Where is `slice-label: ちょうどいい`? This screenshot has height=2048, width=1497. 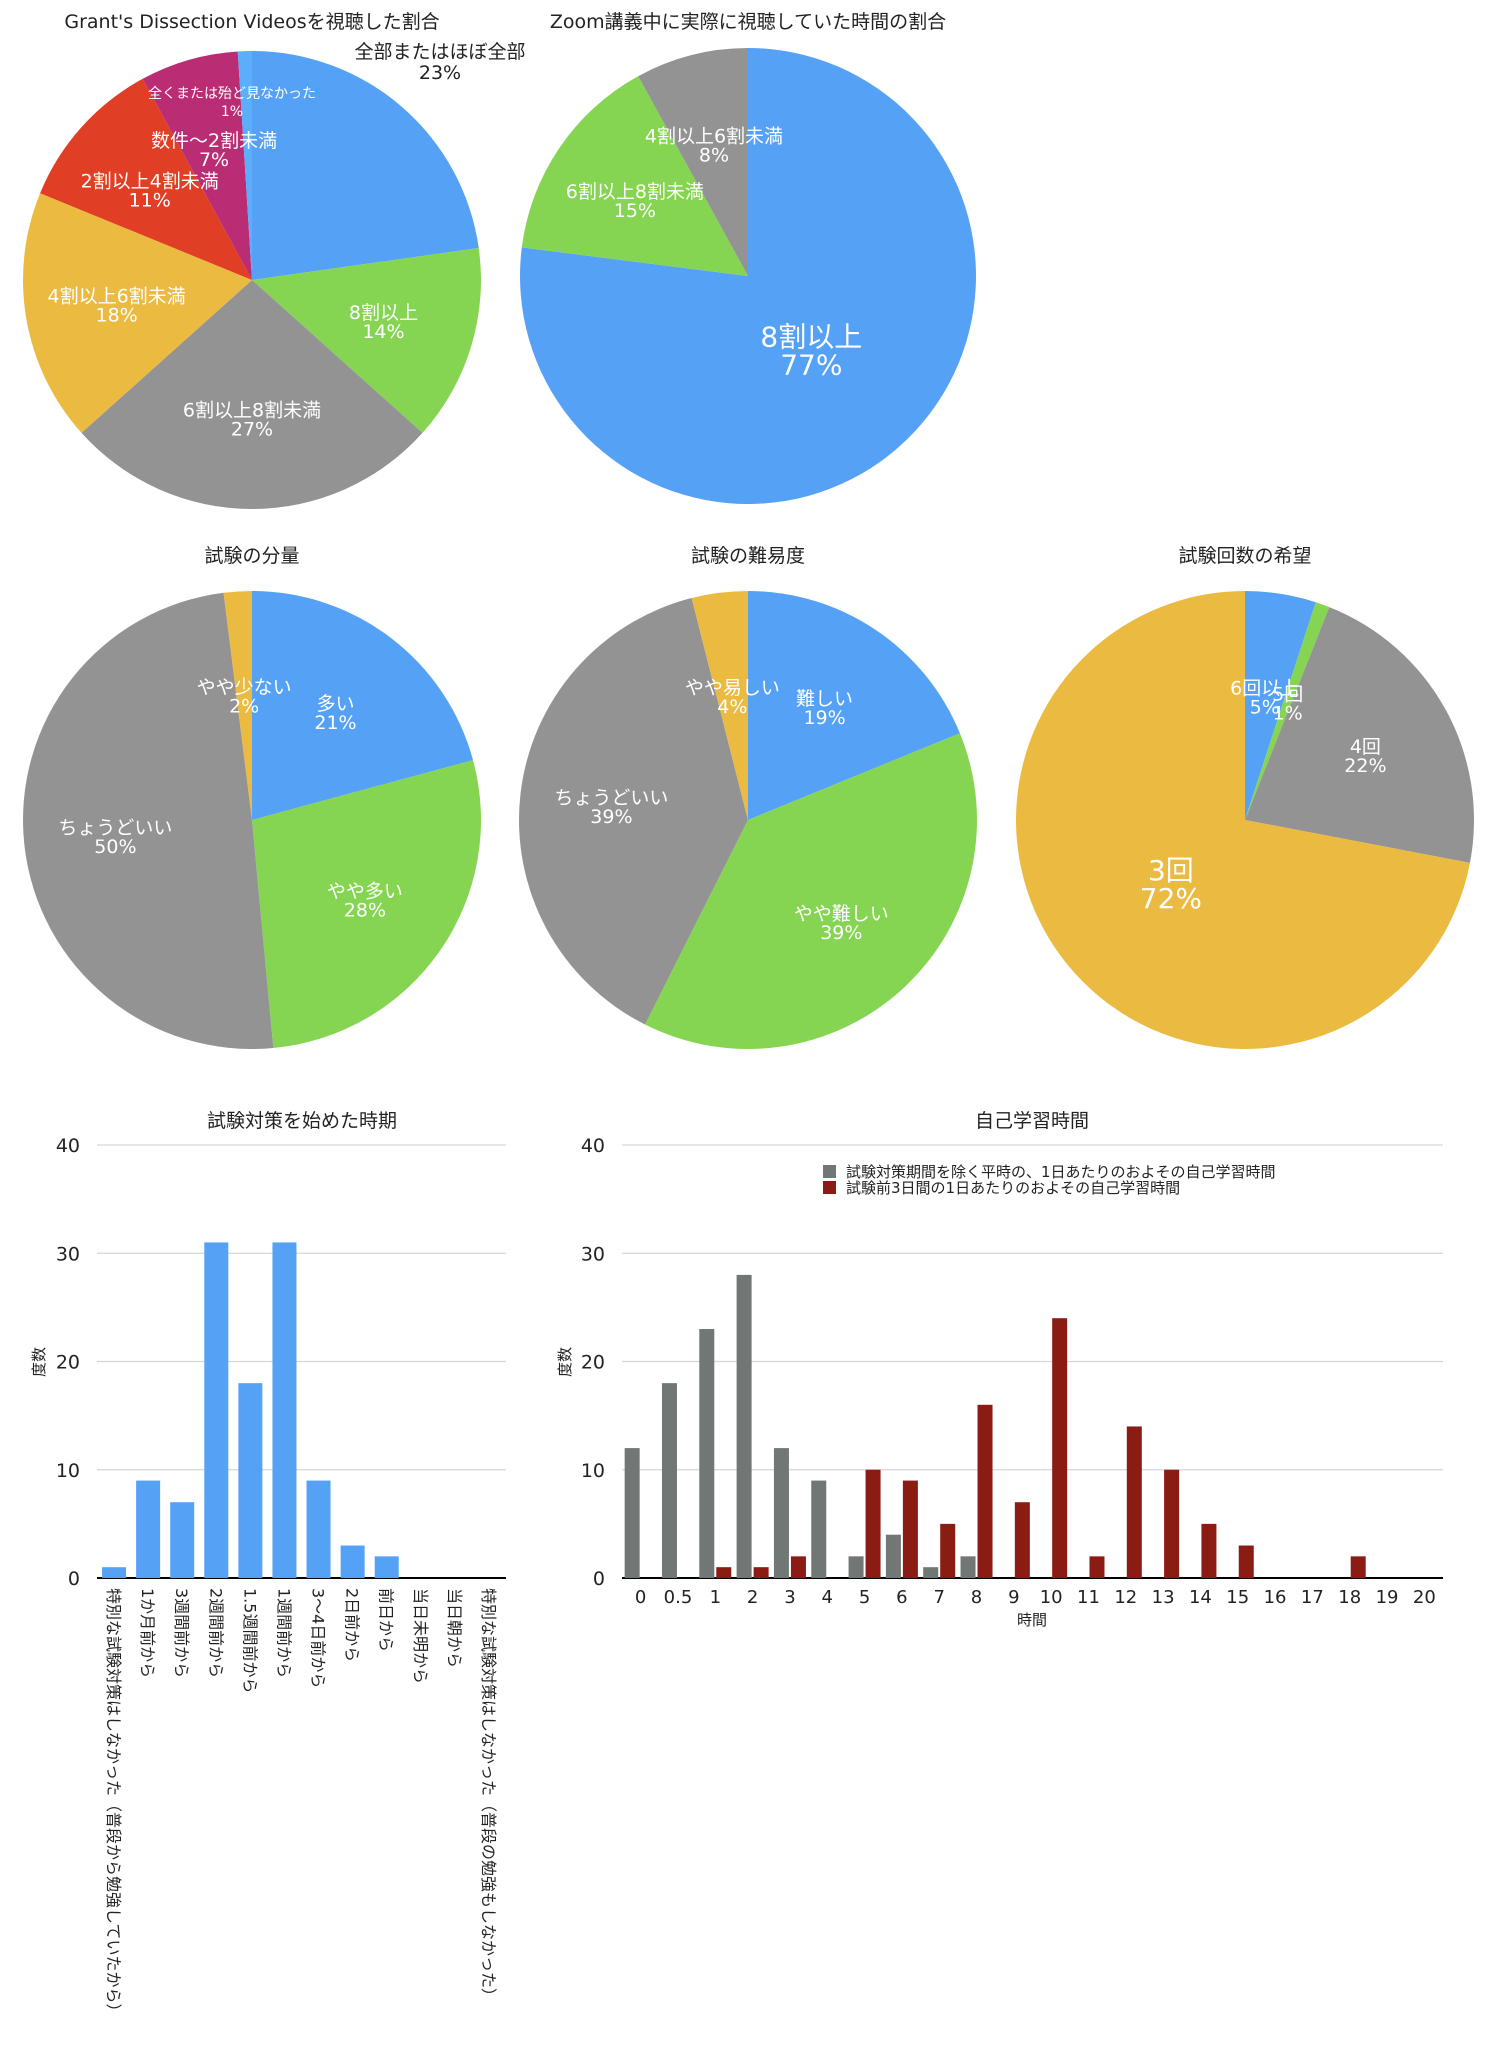 slice-label: ちょうどいい is located at coordinates (115, 828).